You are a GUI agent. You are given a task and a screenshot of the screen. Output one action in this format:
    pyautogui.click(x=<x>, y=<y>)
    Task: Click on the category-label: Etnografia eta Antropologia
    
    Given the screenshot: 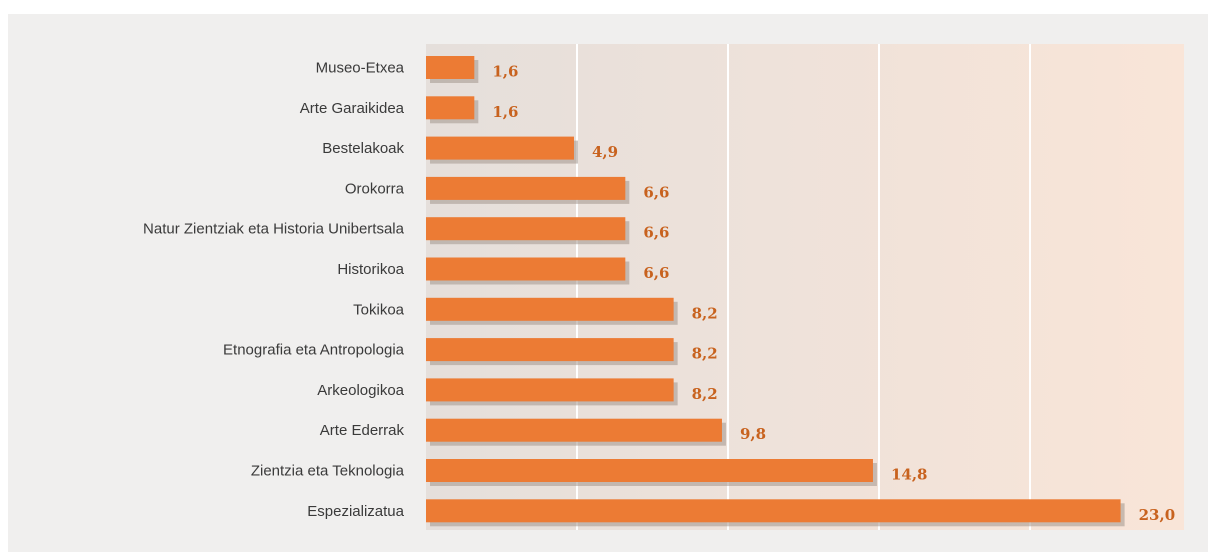 What is the action you would take?
    pyautogui.click(x=314, y=350)
    